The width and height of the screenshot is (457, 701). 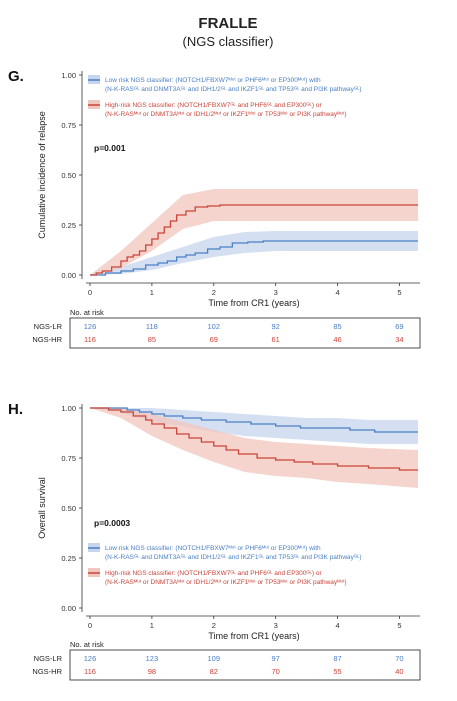 I want to click on risk-value: 98, so click(x=152, y=671).